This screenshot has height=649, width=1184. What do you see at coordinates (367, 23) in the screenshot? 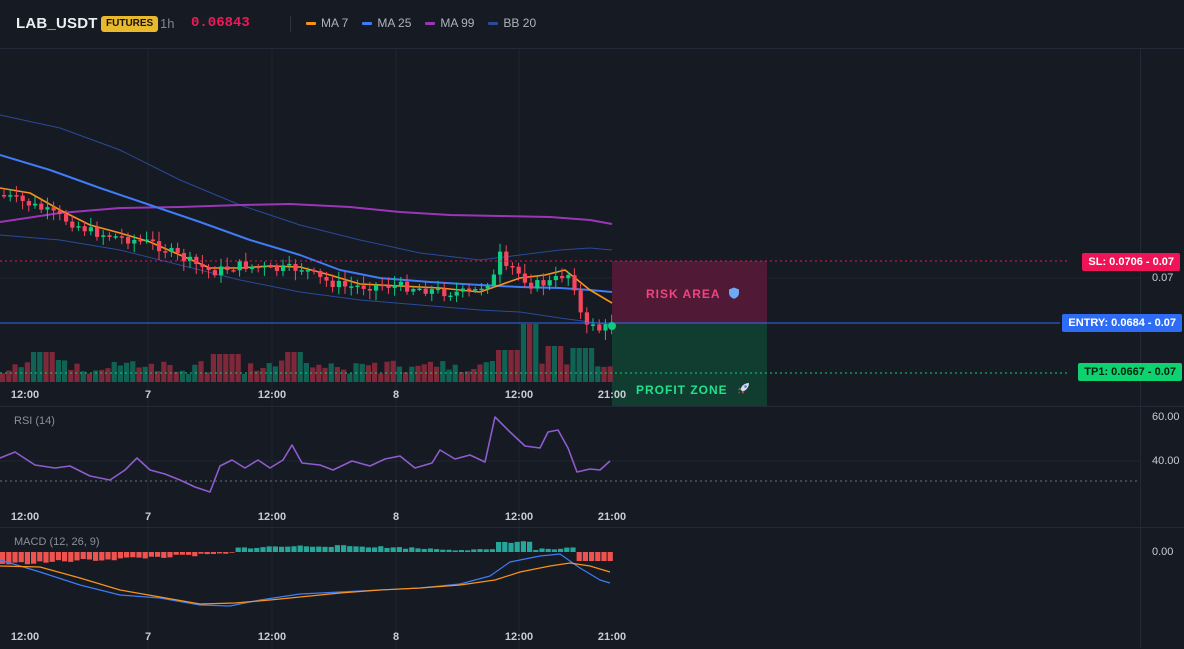
I see `ma25-swatch` at bounding box center [367, 23].